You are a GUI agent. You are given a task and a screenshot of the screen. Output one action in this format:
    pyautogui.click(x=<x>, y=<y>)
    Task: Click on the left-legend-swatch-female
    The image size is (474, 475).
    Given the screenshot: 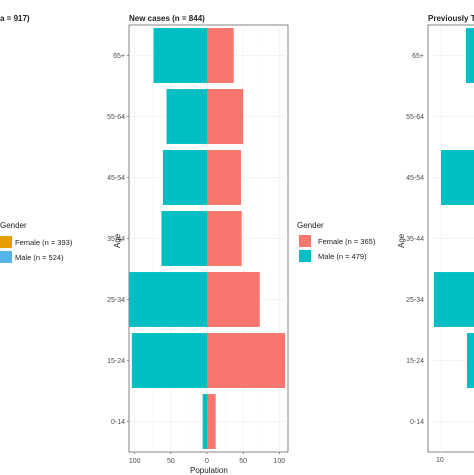 What is the action you would take?
    pyautogui.click(x=6, y=242)
    